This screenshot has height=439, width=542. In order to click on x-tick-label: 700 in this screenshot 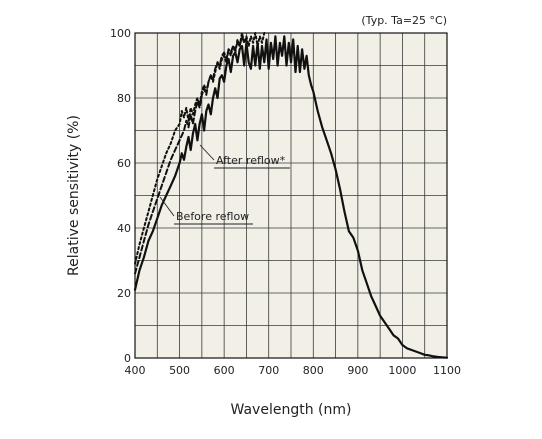, I will do `click(268, 370)`.